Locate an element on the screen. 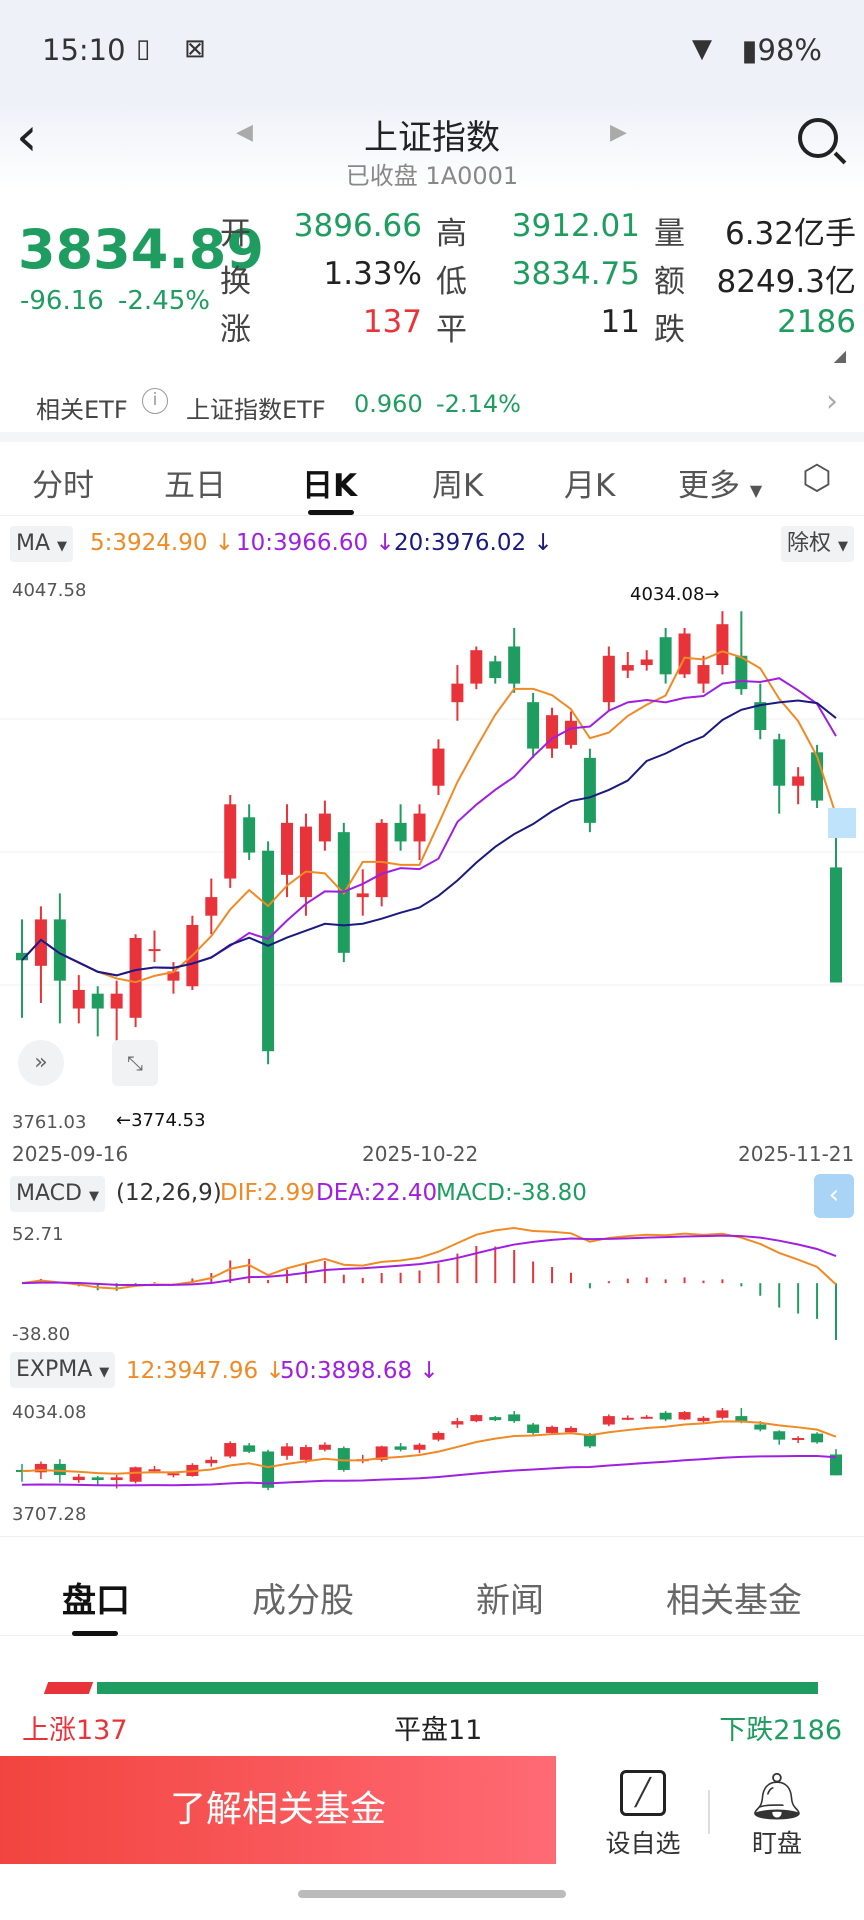  tab-more: 更多 ▼ is located at coordinates (720, 482).